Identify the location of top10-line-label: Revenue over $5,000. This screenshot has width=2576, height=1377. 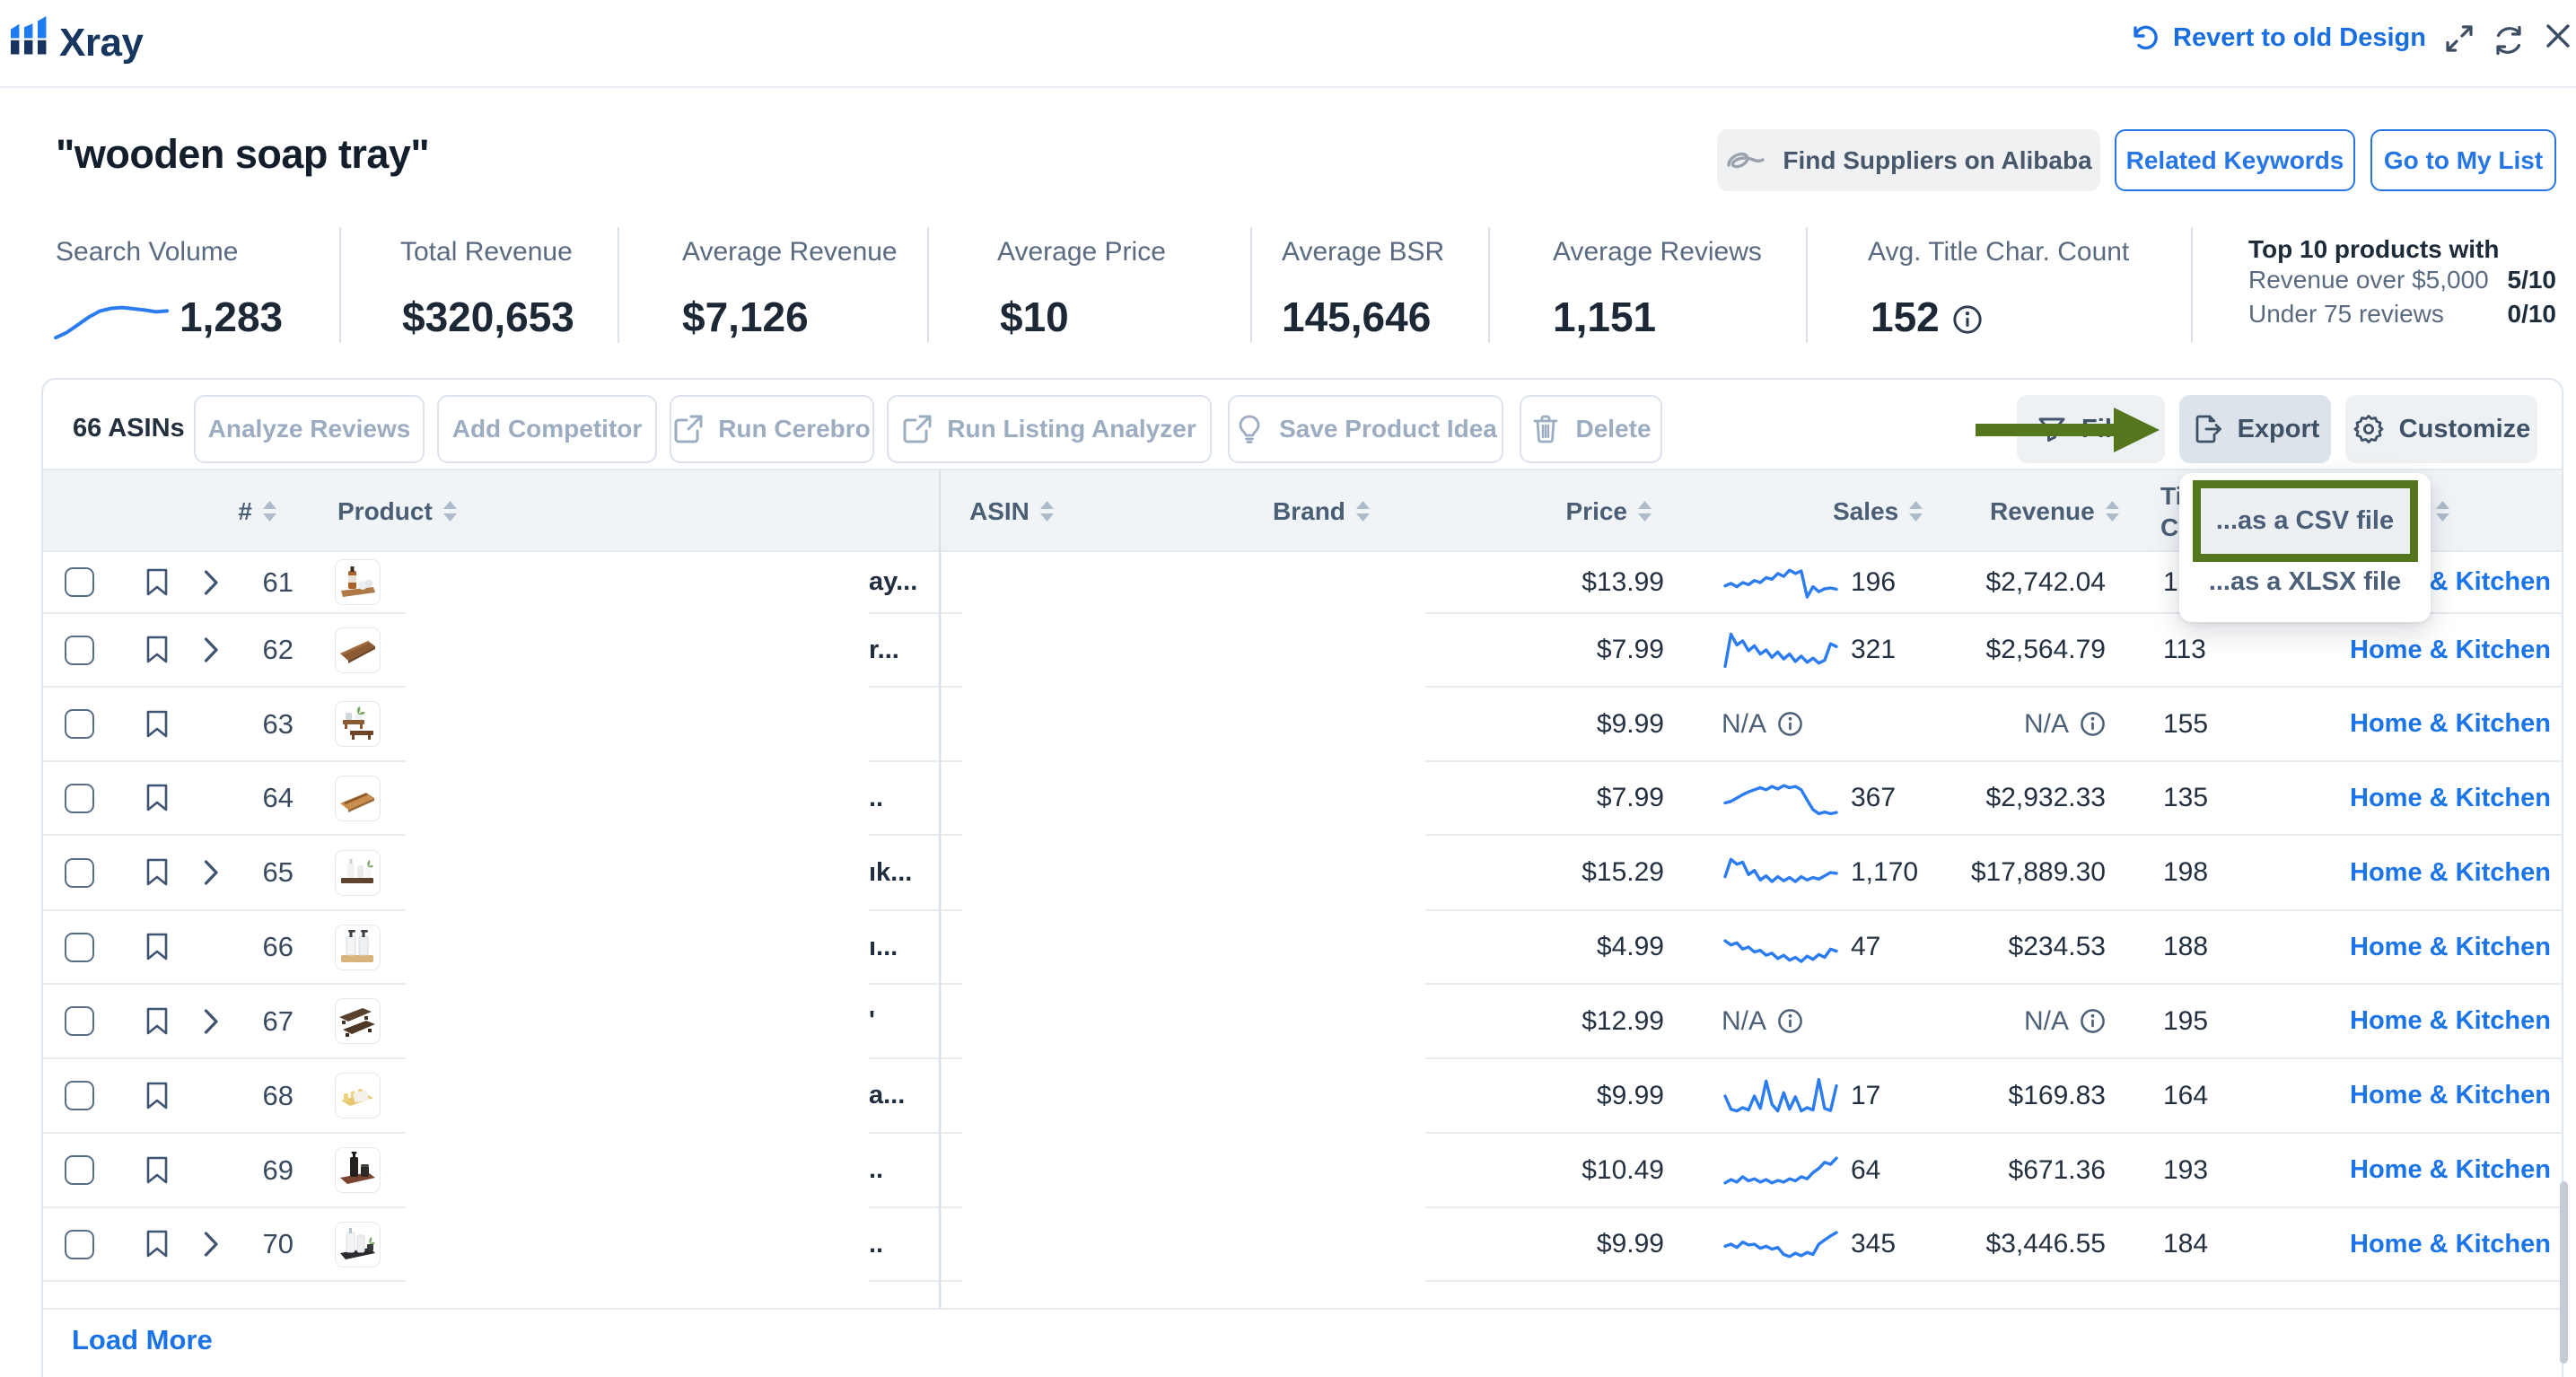
(2368, 280).